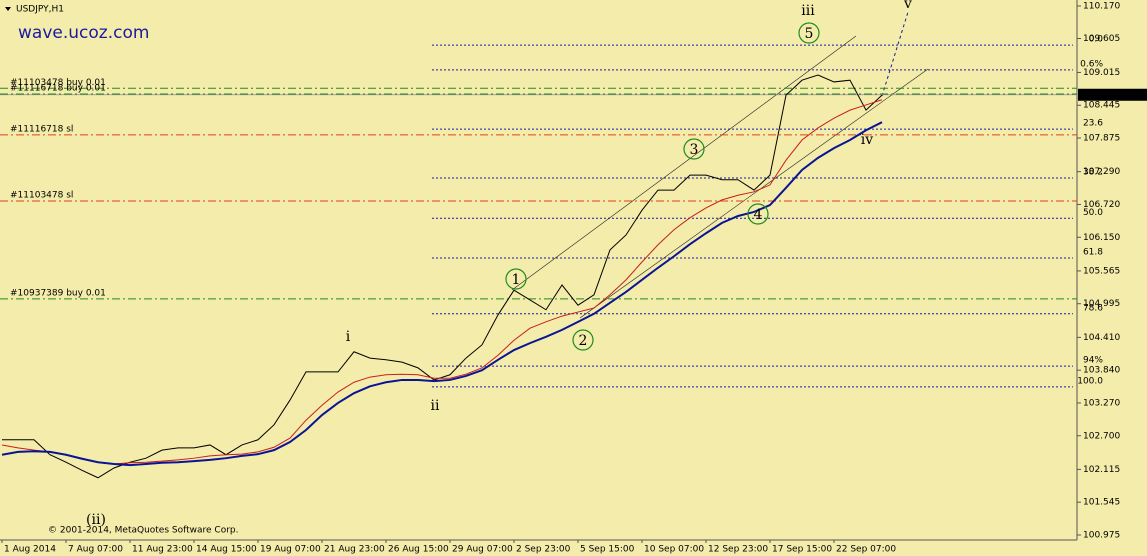 Image resolution: width=1147 pixels, height=556 pixels. I want to click on y-tick-label: 102.115, so click(1101, 470).